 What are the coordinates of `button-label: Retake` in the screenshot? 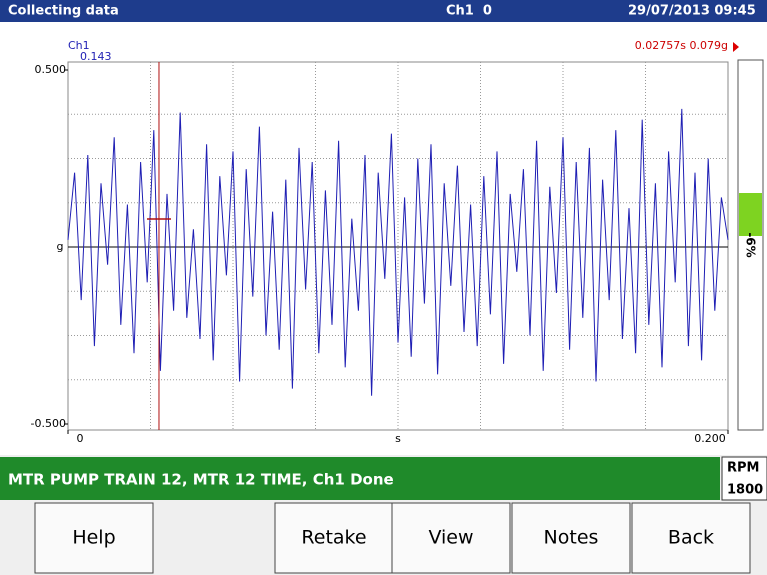 It's located at (333, 538).